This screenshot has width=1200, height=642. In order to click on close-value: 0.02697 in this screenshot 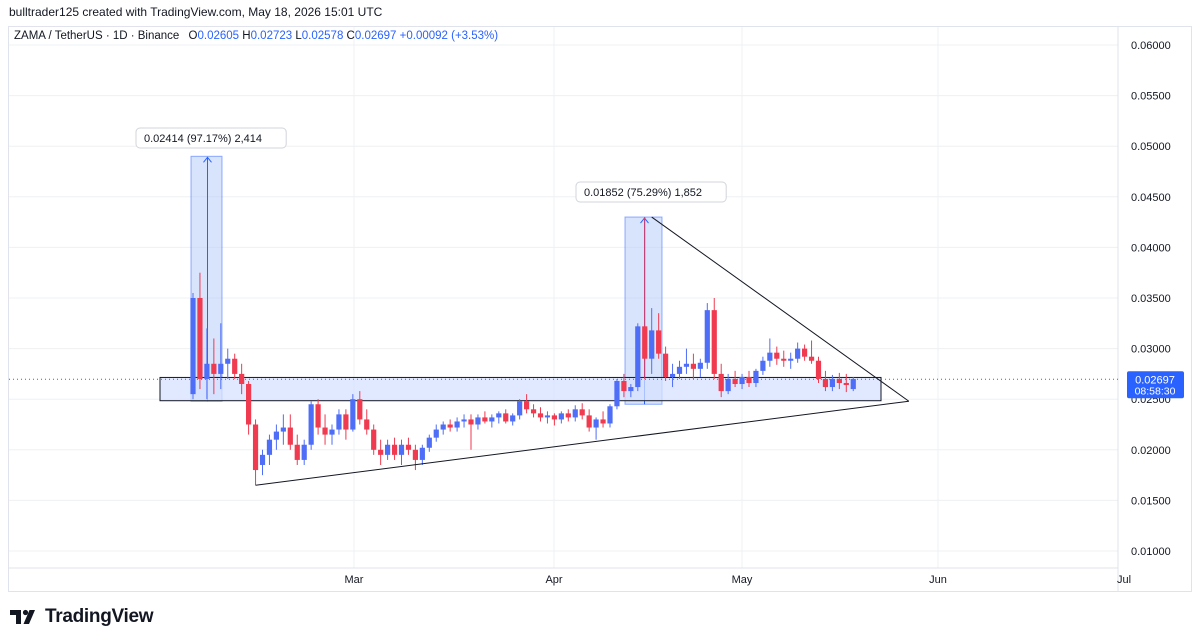, I will do `click(375, 36)`.